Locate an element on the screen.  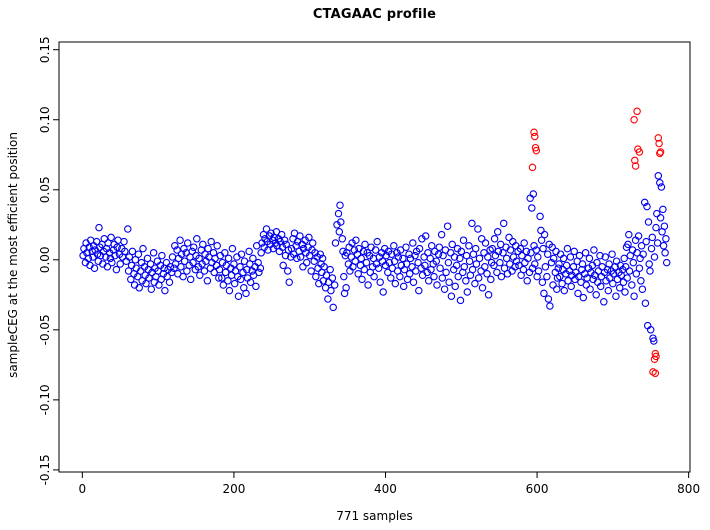
x-tick-label: 400 is located at coordinates (385, 489).